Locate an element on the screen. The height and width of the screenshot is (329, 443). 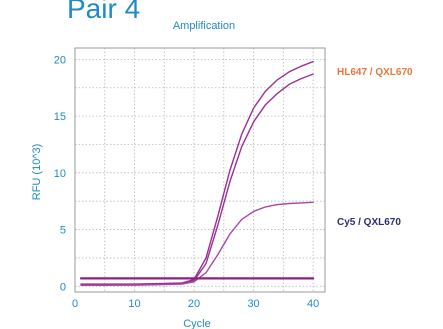
y-tick-label: 20 is located at coordinates (60, 60).